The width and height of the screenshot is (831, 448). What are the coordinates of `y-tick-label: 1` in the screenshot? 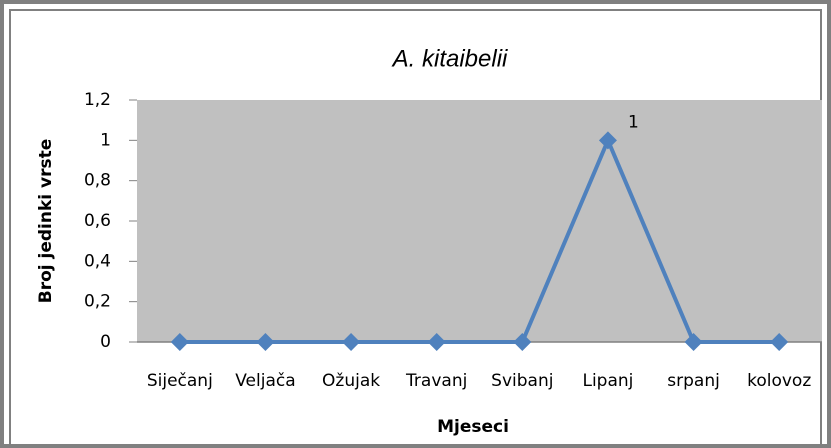 It's located at (105, 140).